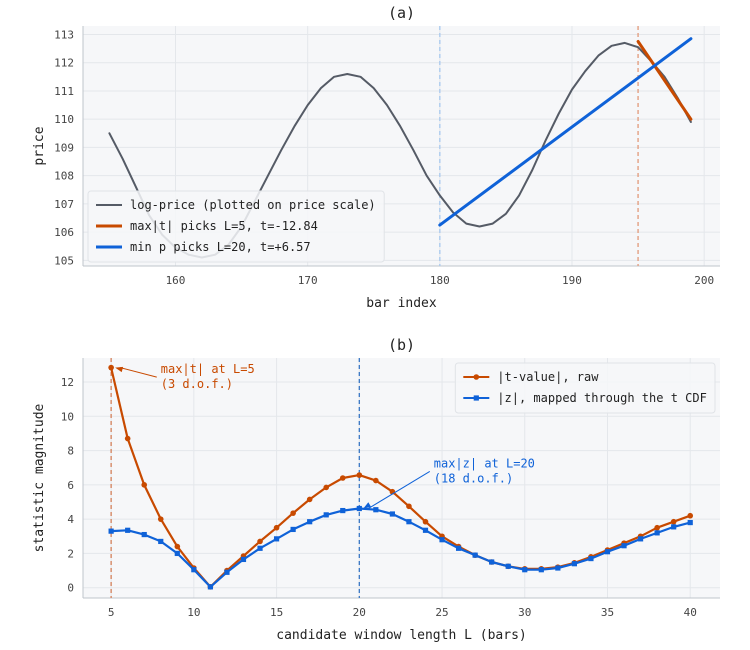 Image resolution: width=750 pixels, height=650 pixels. I want to click on y-tick-label: 106, so click(64, 232).